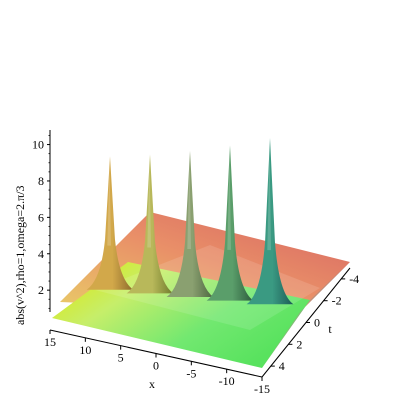  Describe the element at coordinates (317, 323) in the screenshot. I see `t-tick-label: 0` at that location.